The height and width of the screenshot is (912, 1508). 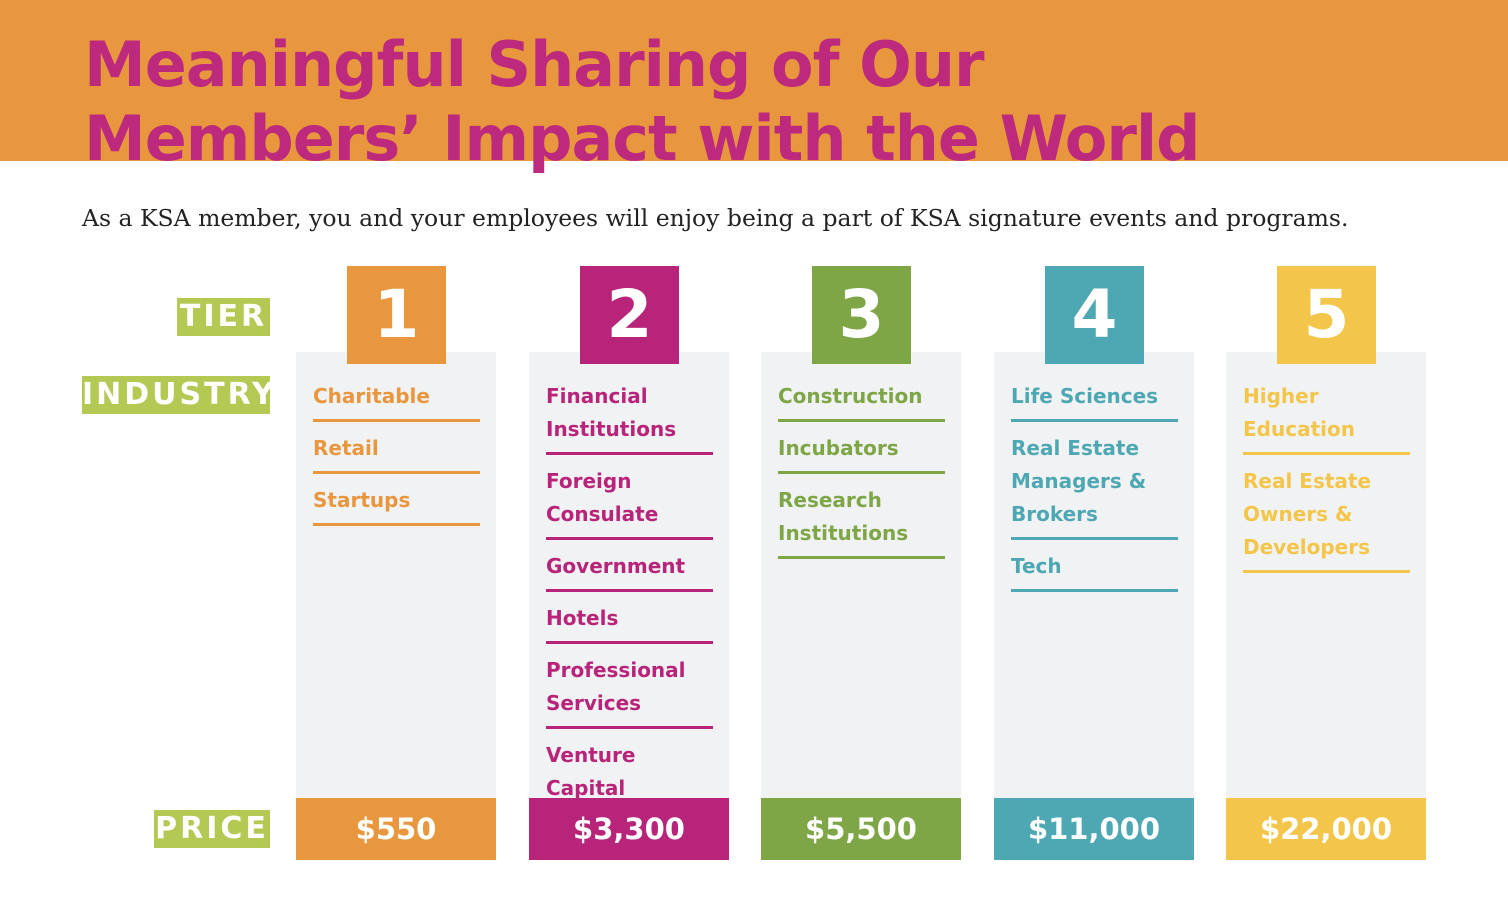 I want to click on tier-number-box: 3, so click(x=861, y=315).